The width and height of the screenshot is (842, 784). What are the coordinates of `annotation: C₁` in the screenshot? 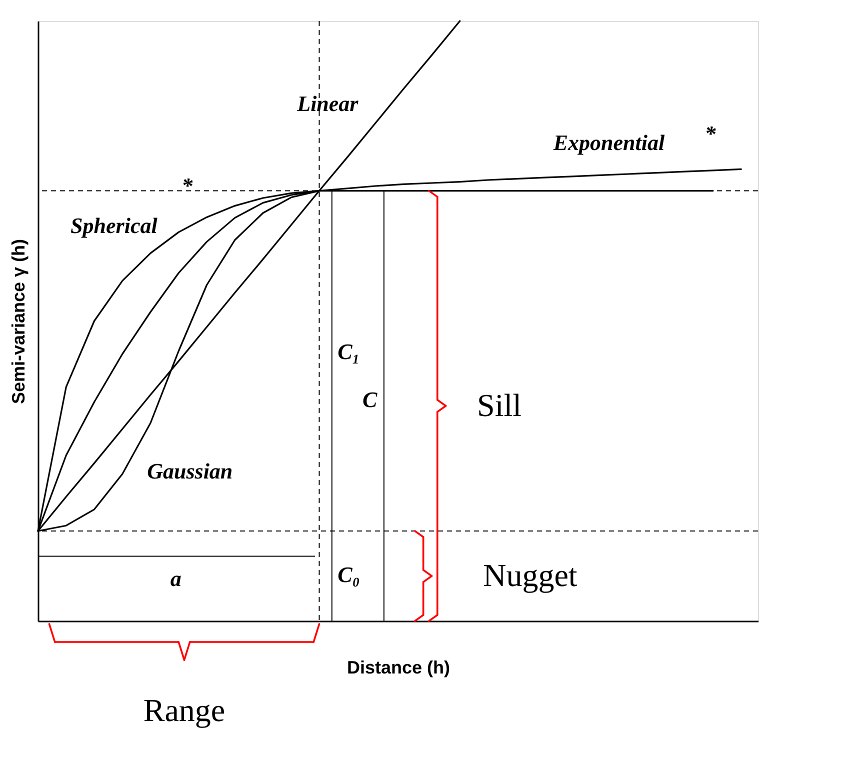 It's located at (349, 351).